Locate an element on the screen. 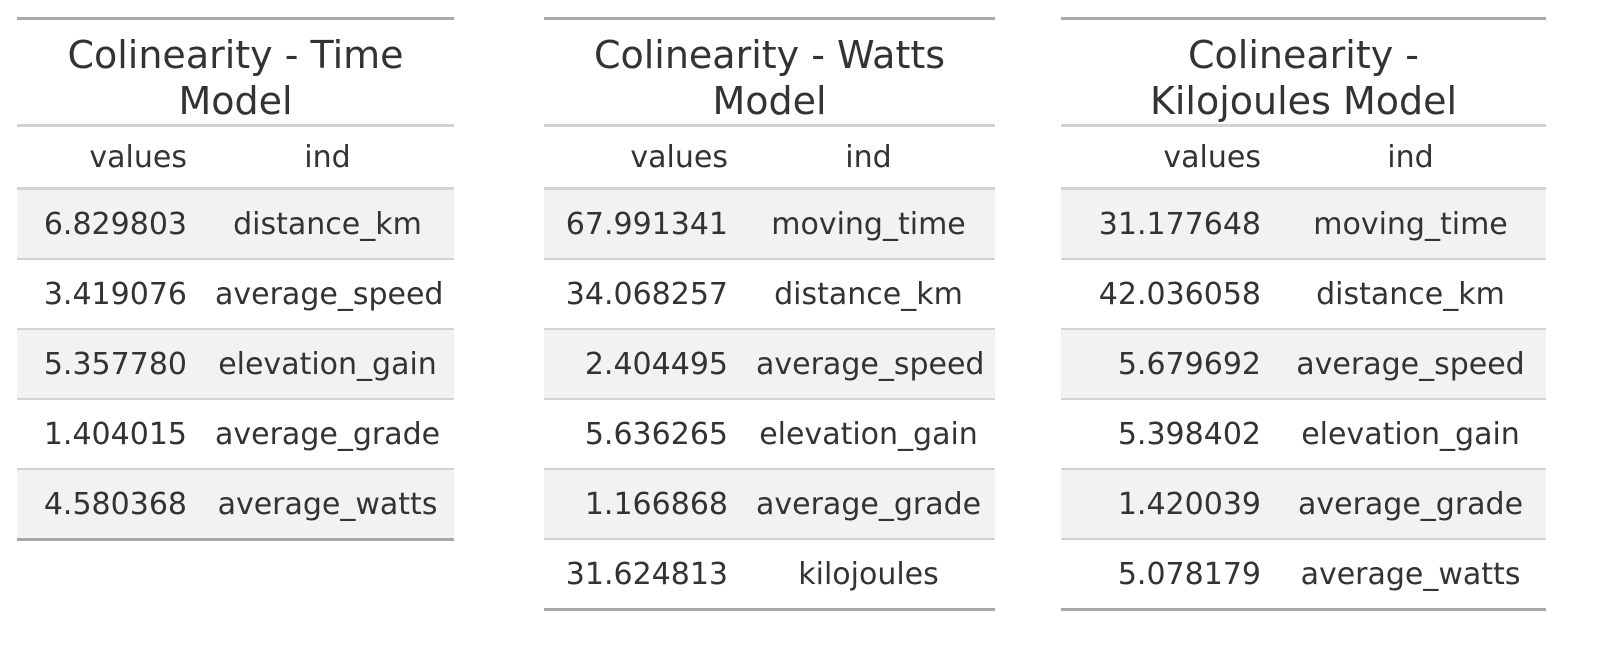 This screenshot has height=650, width=1614. value-cell: 42.036058 is located at coordinates (1168, 293).